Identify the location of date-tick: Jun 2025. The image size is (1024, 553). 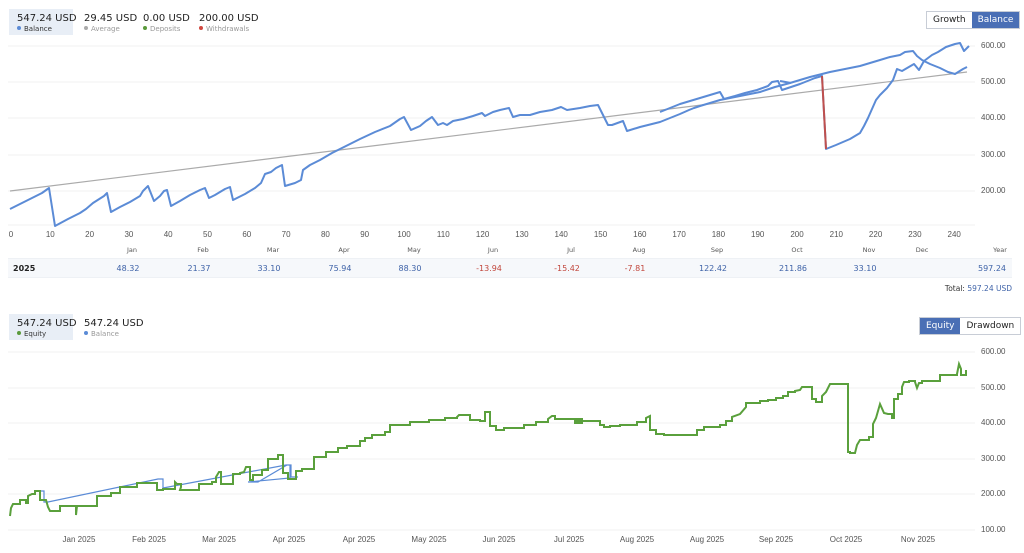
(499, 539).